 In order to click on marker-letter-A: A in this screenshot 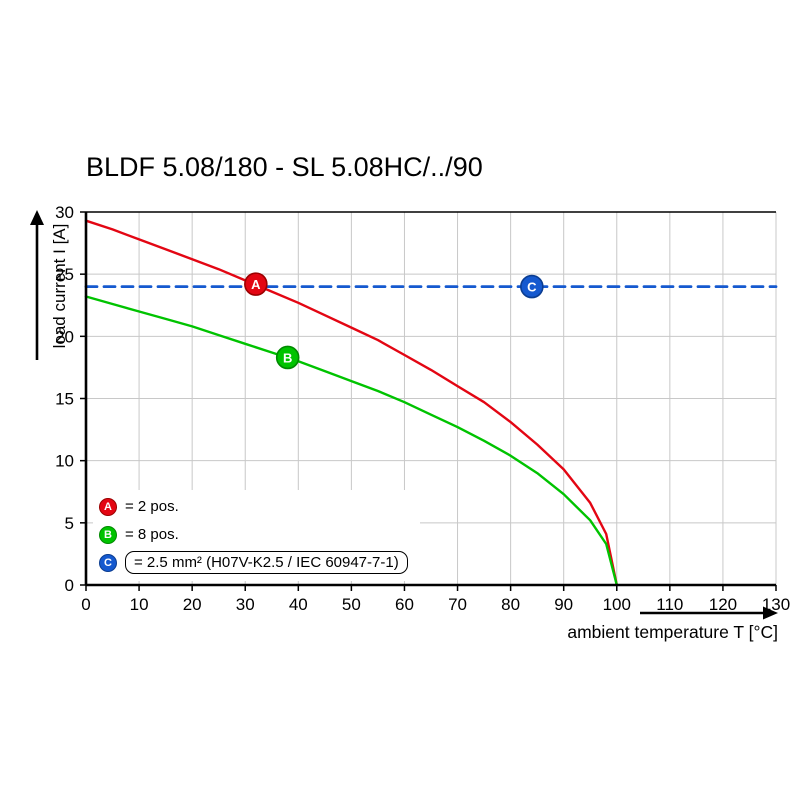, I will do `click(256, 284)`.